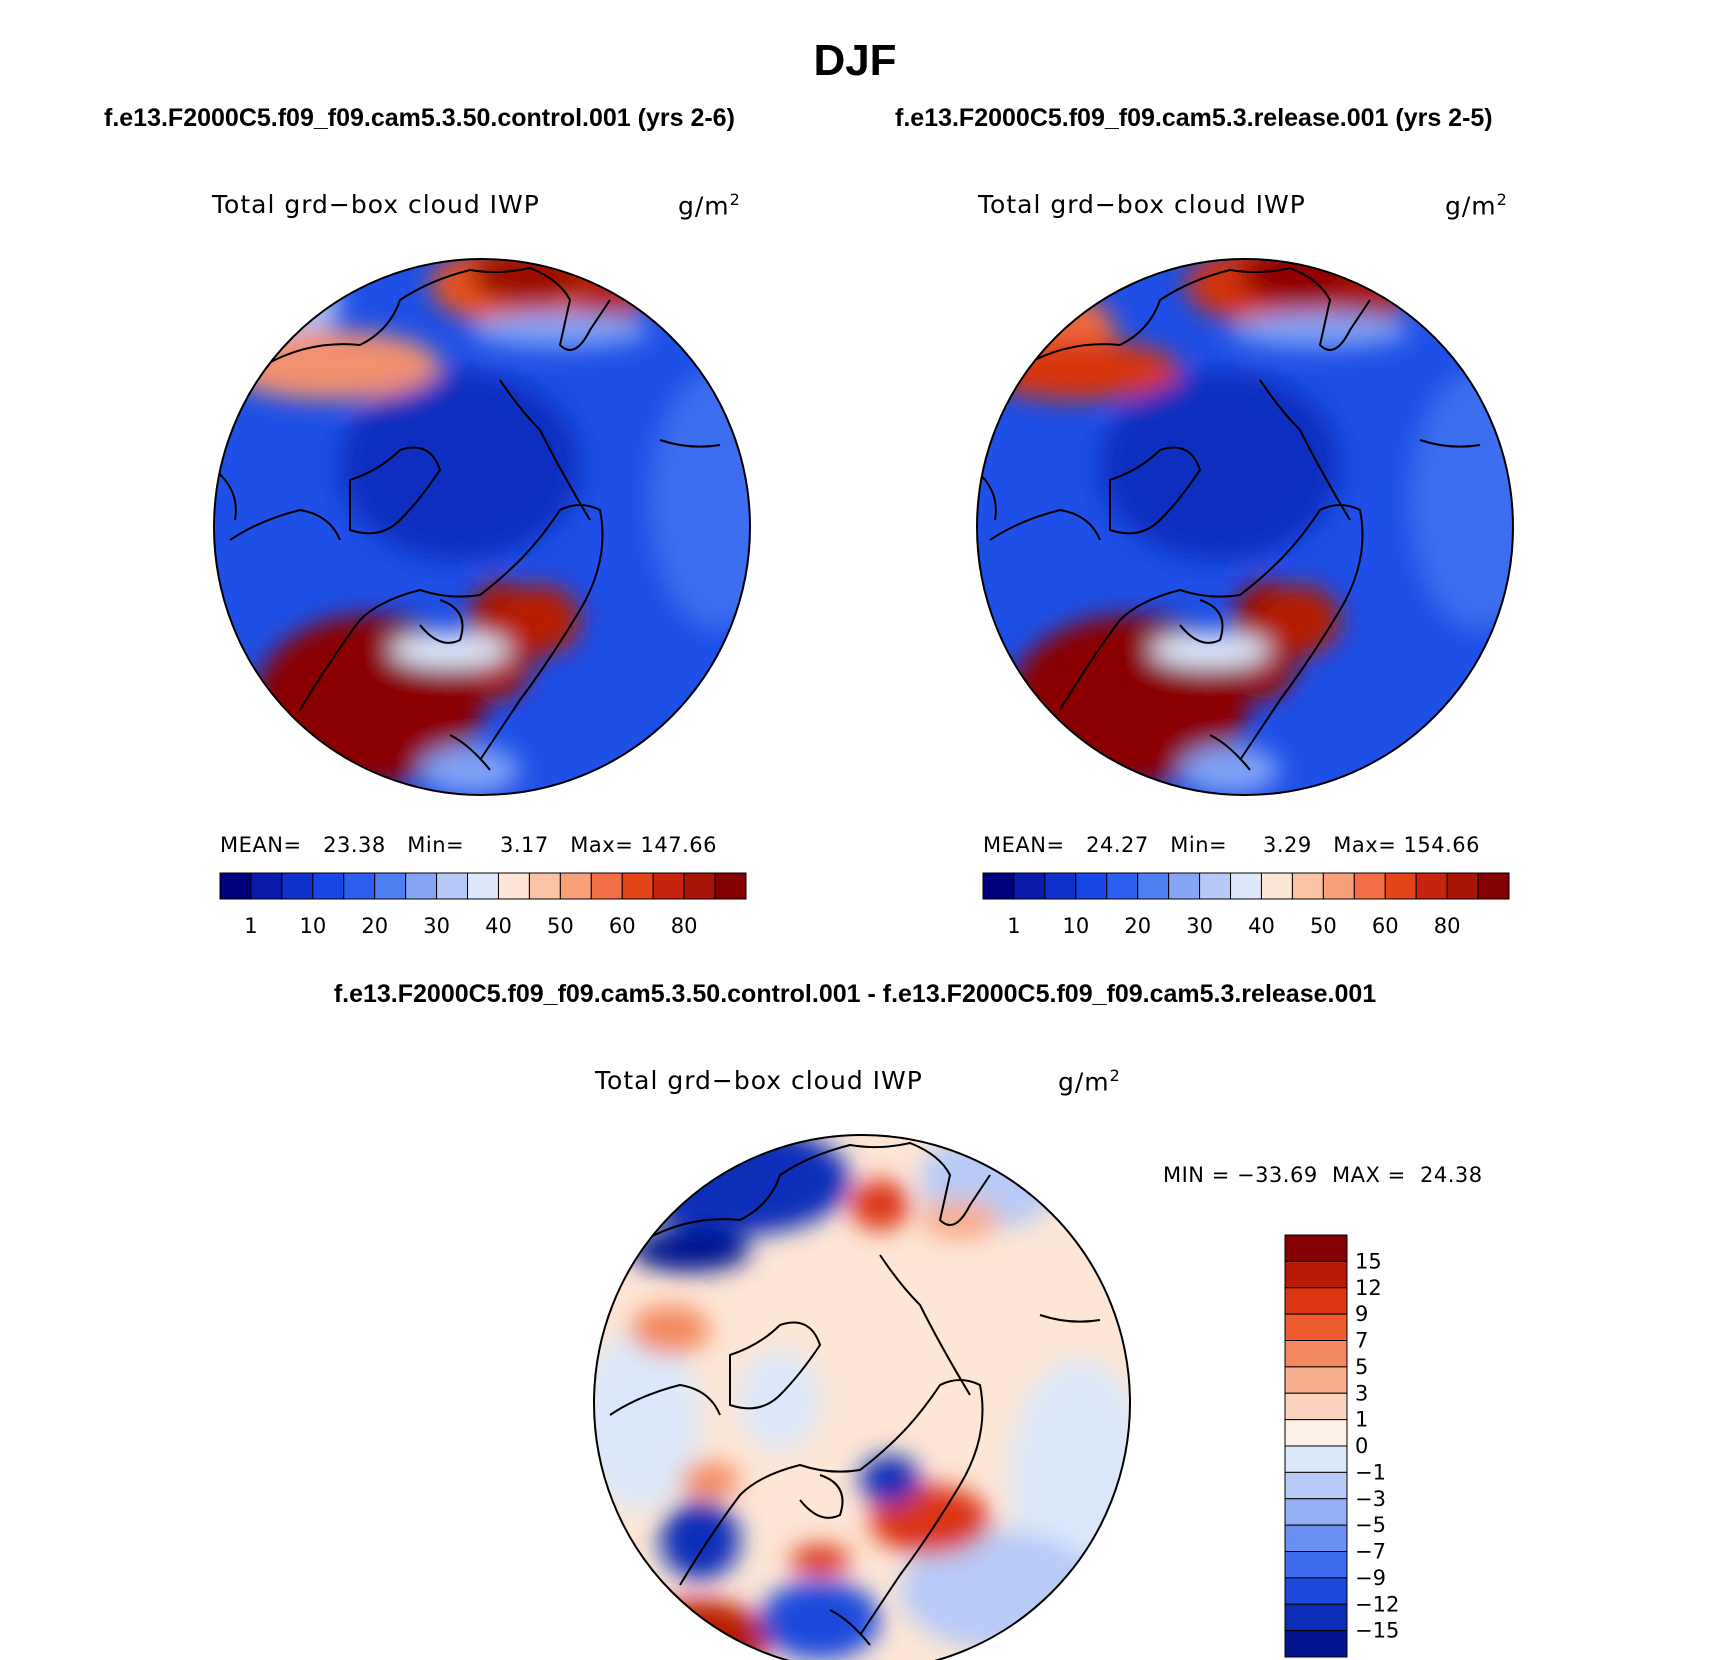 Image resolution: width=1710 pixels, height=1660 pixels. Describe the element at coordinates (1231, 845) in the screenshot. I see `stats-release: MEAN= 24.27 Min= 3.29 Max= 154.66` at that location.